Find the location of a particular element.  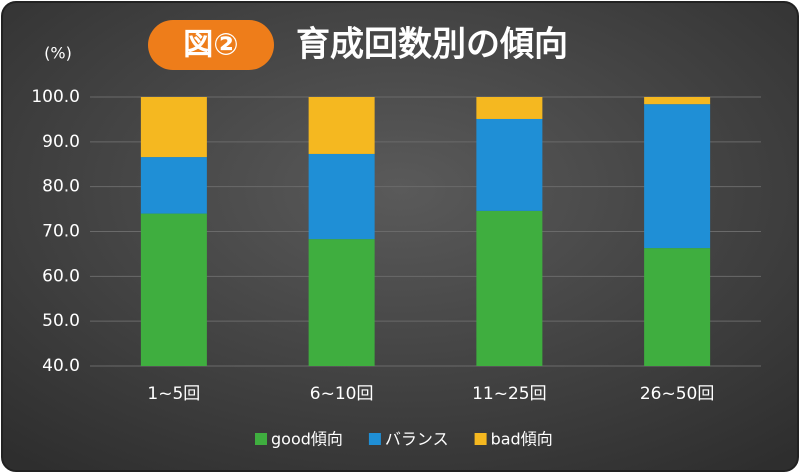

badge: 図② is located at coordinates (210, 45).